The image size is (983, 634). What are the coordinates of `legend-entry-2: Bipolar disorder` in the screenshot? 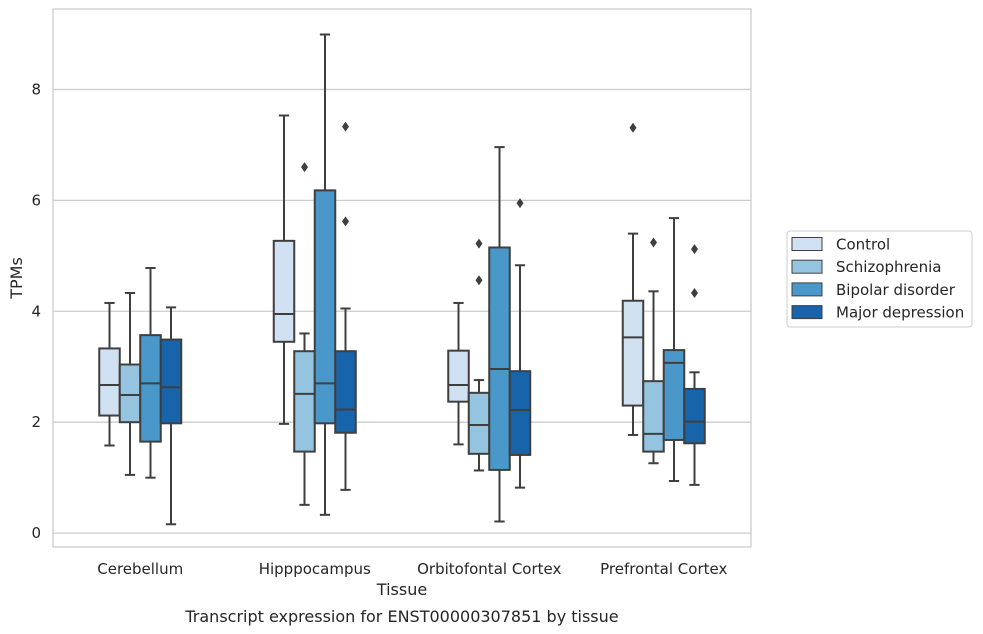 It's located at (873, 290).